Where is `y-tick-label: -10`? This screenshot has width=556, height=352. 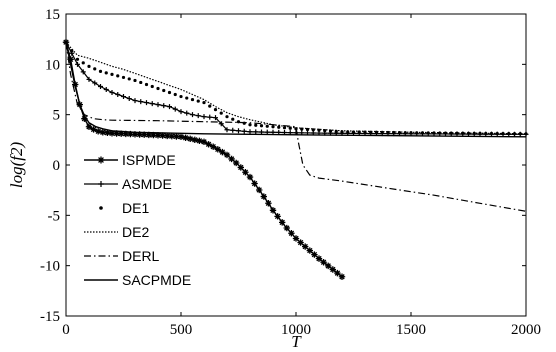 y-tick-label: -10 is located at coordinates (50, 267).